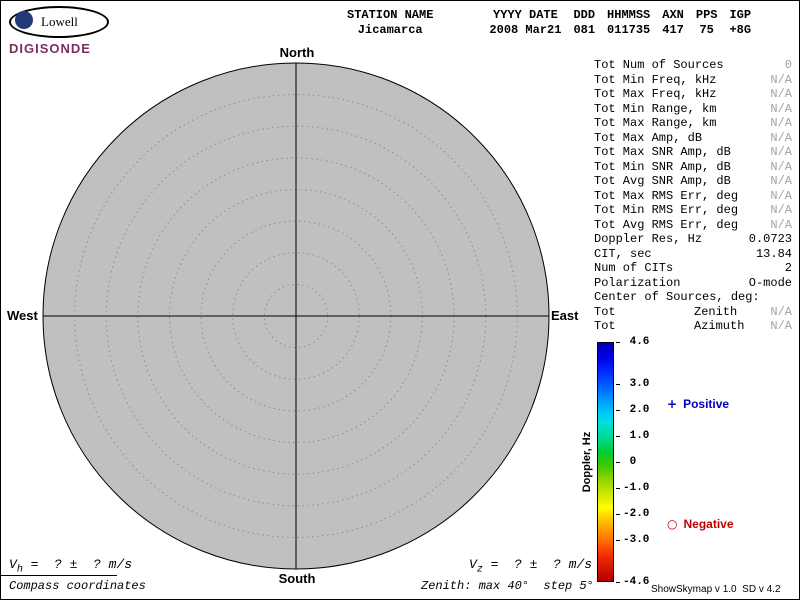  I want to click on stat-row: Tot Max Amp, dB N/A, so click(693, 137).